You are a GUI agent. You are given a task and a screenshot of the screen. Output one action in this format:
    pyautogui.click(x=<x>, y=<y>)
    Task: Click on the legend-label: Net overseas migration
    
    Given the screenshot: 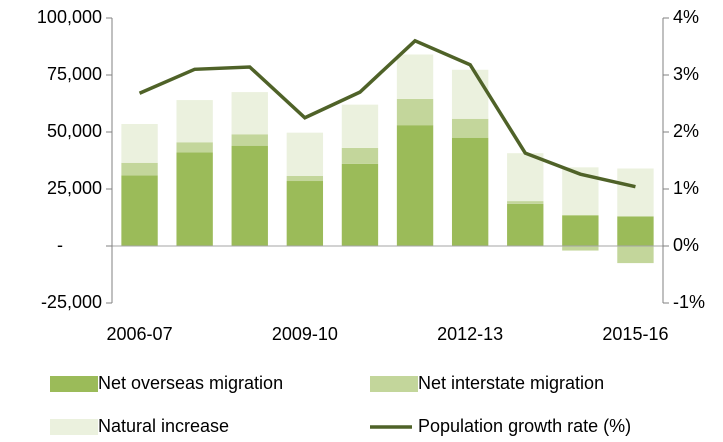 What is the action you would take?
    pyautogui.click(x=190, y=383)
    